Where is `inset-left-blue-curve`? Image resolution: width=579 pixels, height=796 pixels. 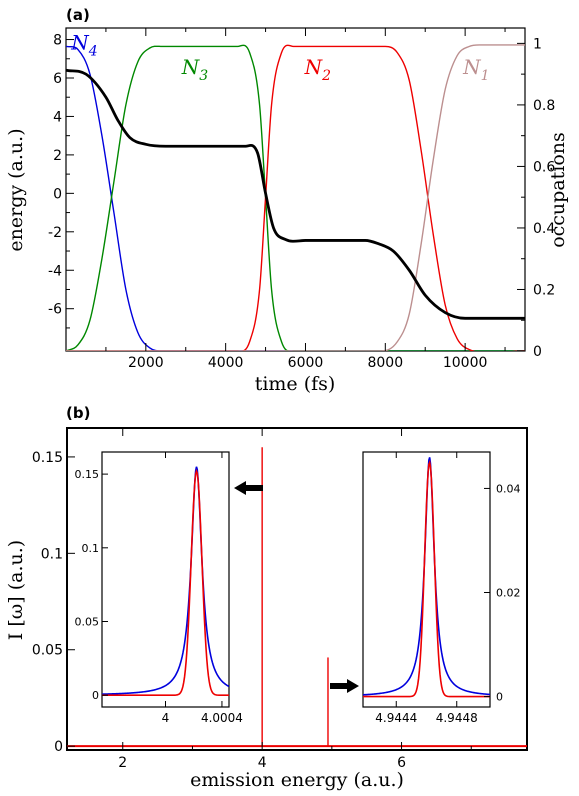 inset-left-blue-curve is located at coordinates (165, 580).